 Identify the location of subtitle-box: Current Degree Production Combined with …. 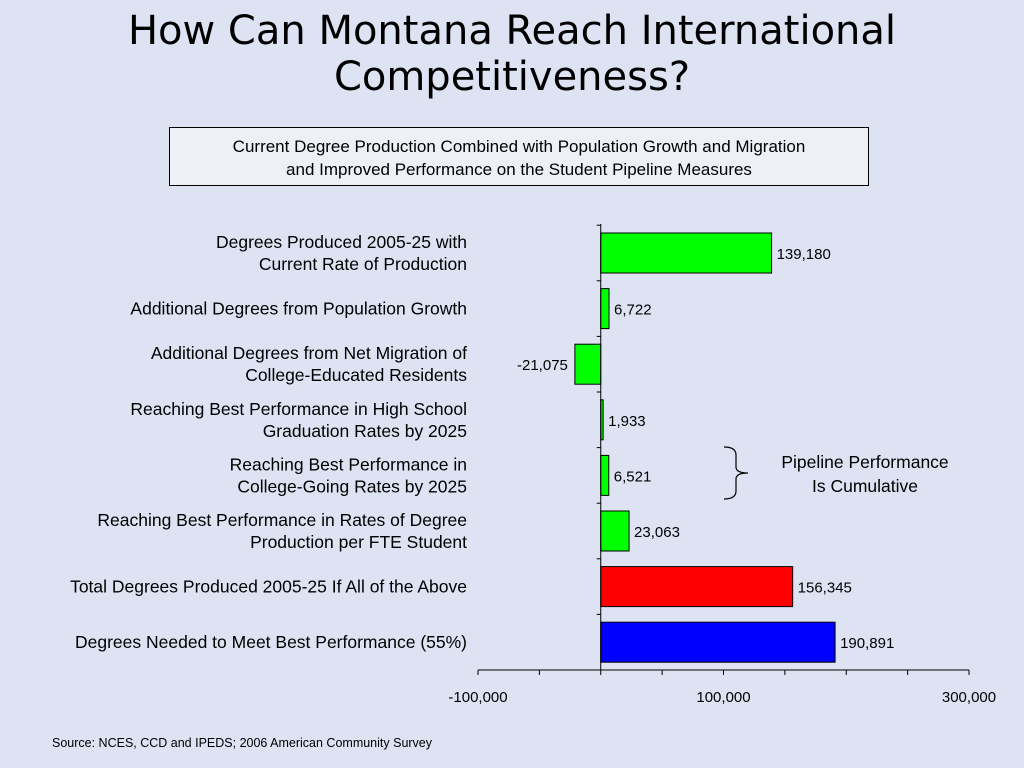
(519, 156).